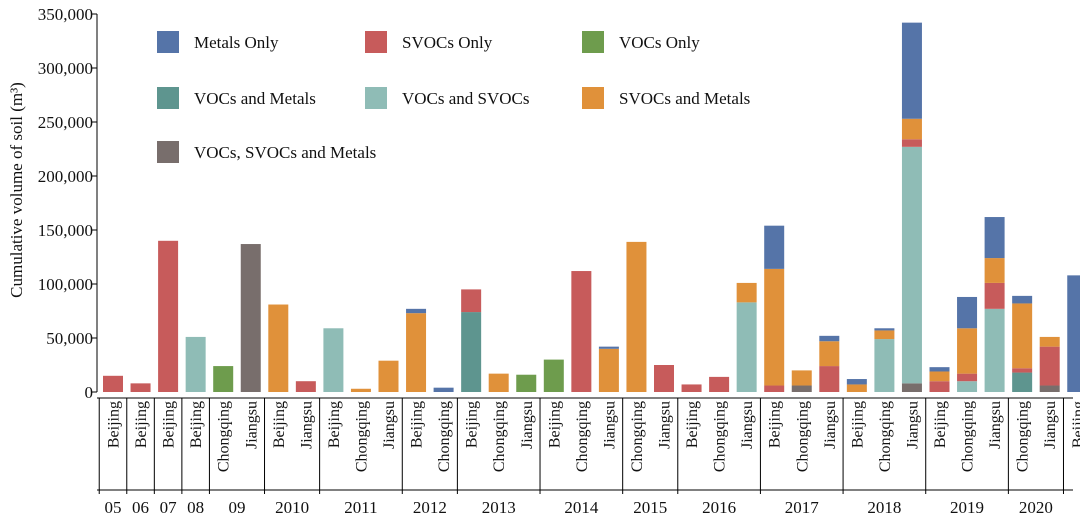 The image size is (1080, 524). What do you see at coordinates (89, 392) in the screenshot?
I see `y-tick-label: 0` at bounding box center [89, 392].